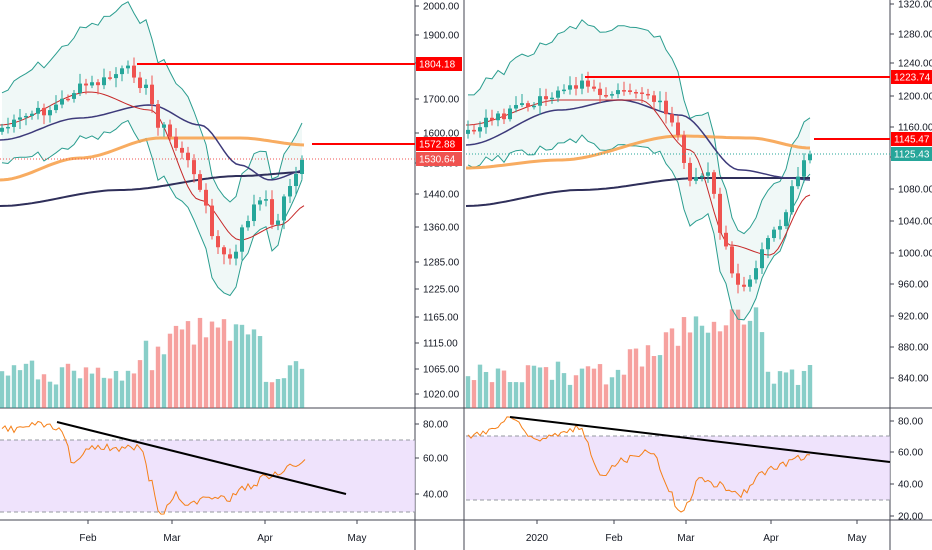  I want to click on y-tick-label: 1225.00, so click(441, 290).